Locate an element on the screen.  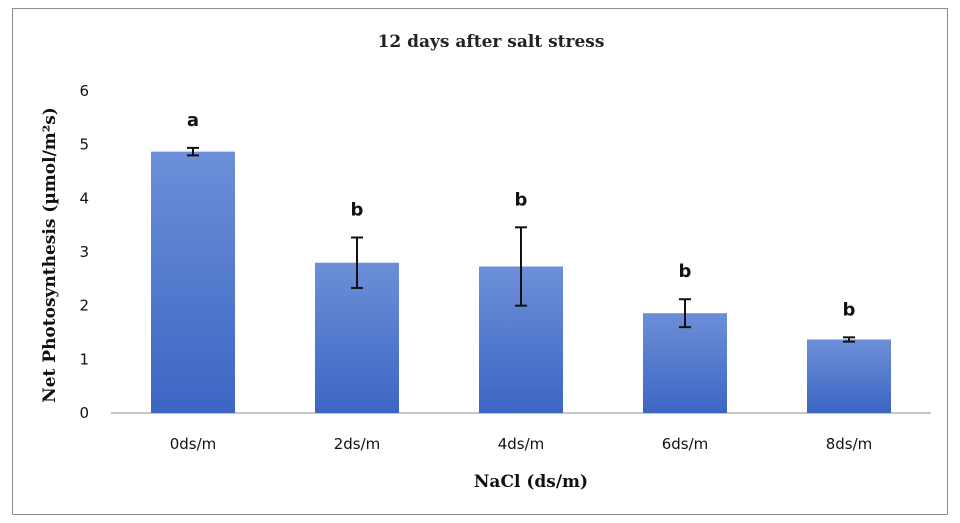
y-tick-label: 6 is located at coordinates (84, 91).